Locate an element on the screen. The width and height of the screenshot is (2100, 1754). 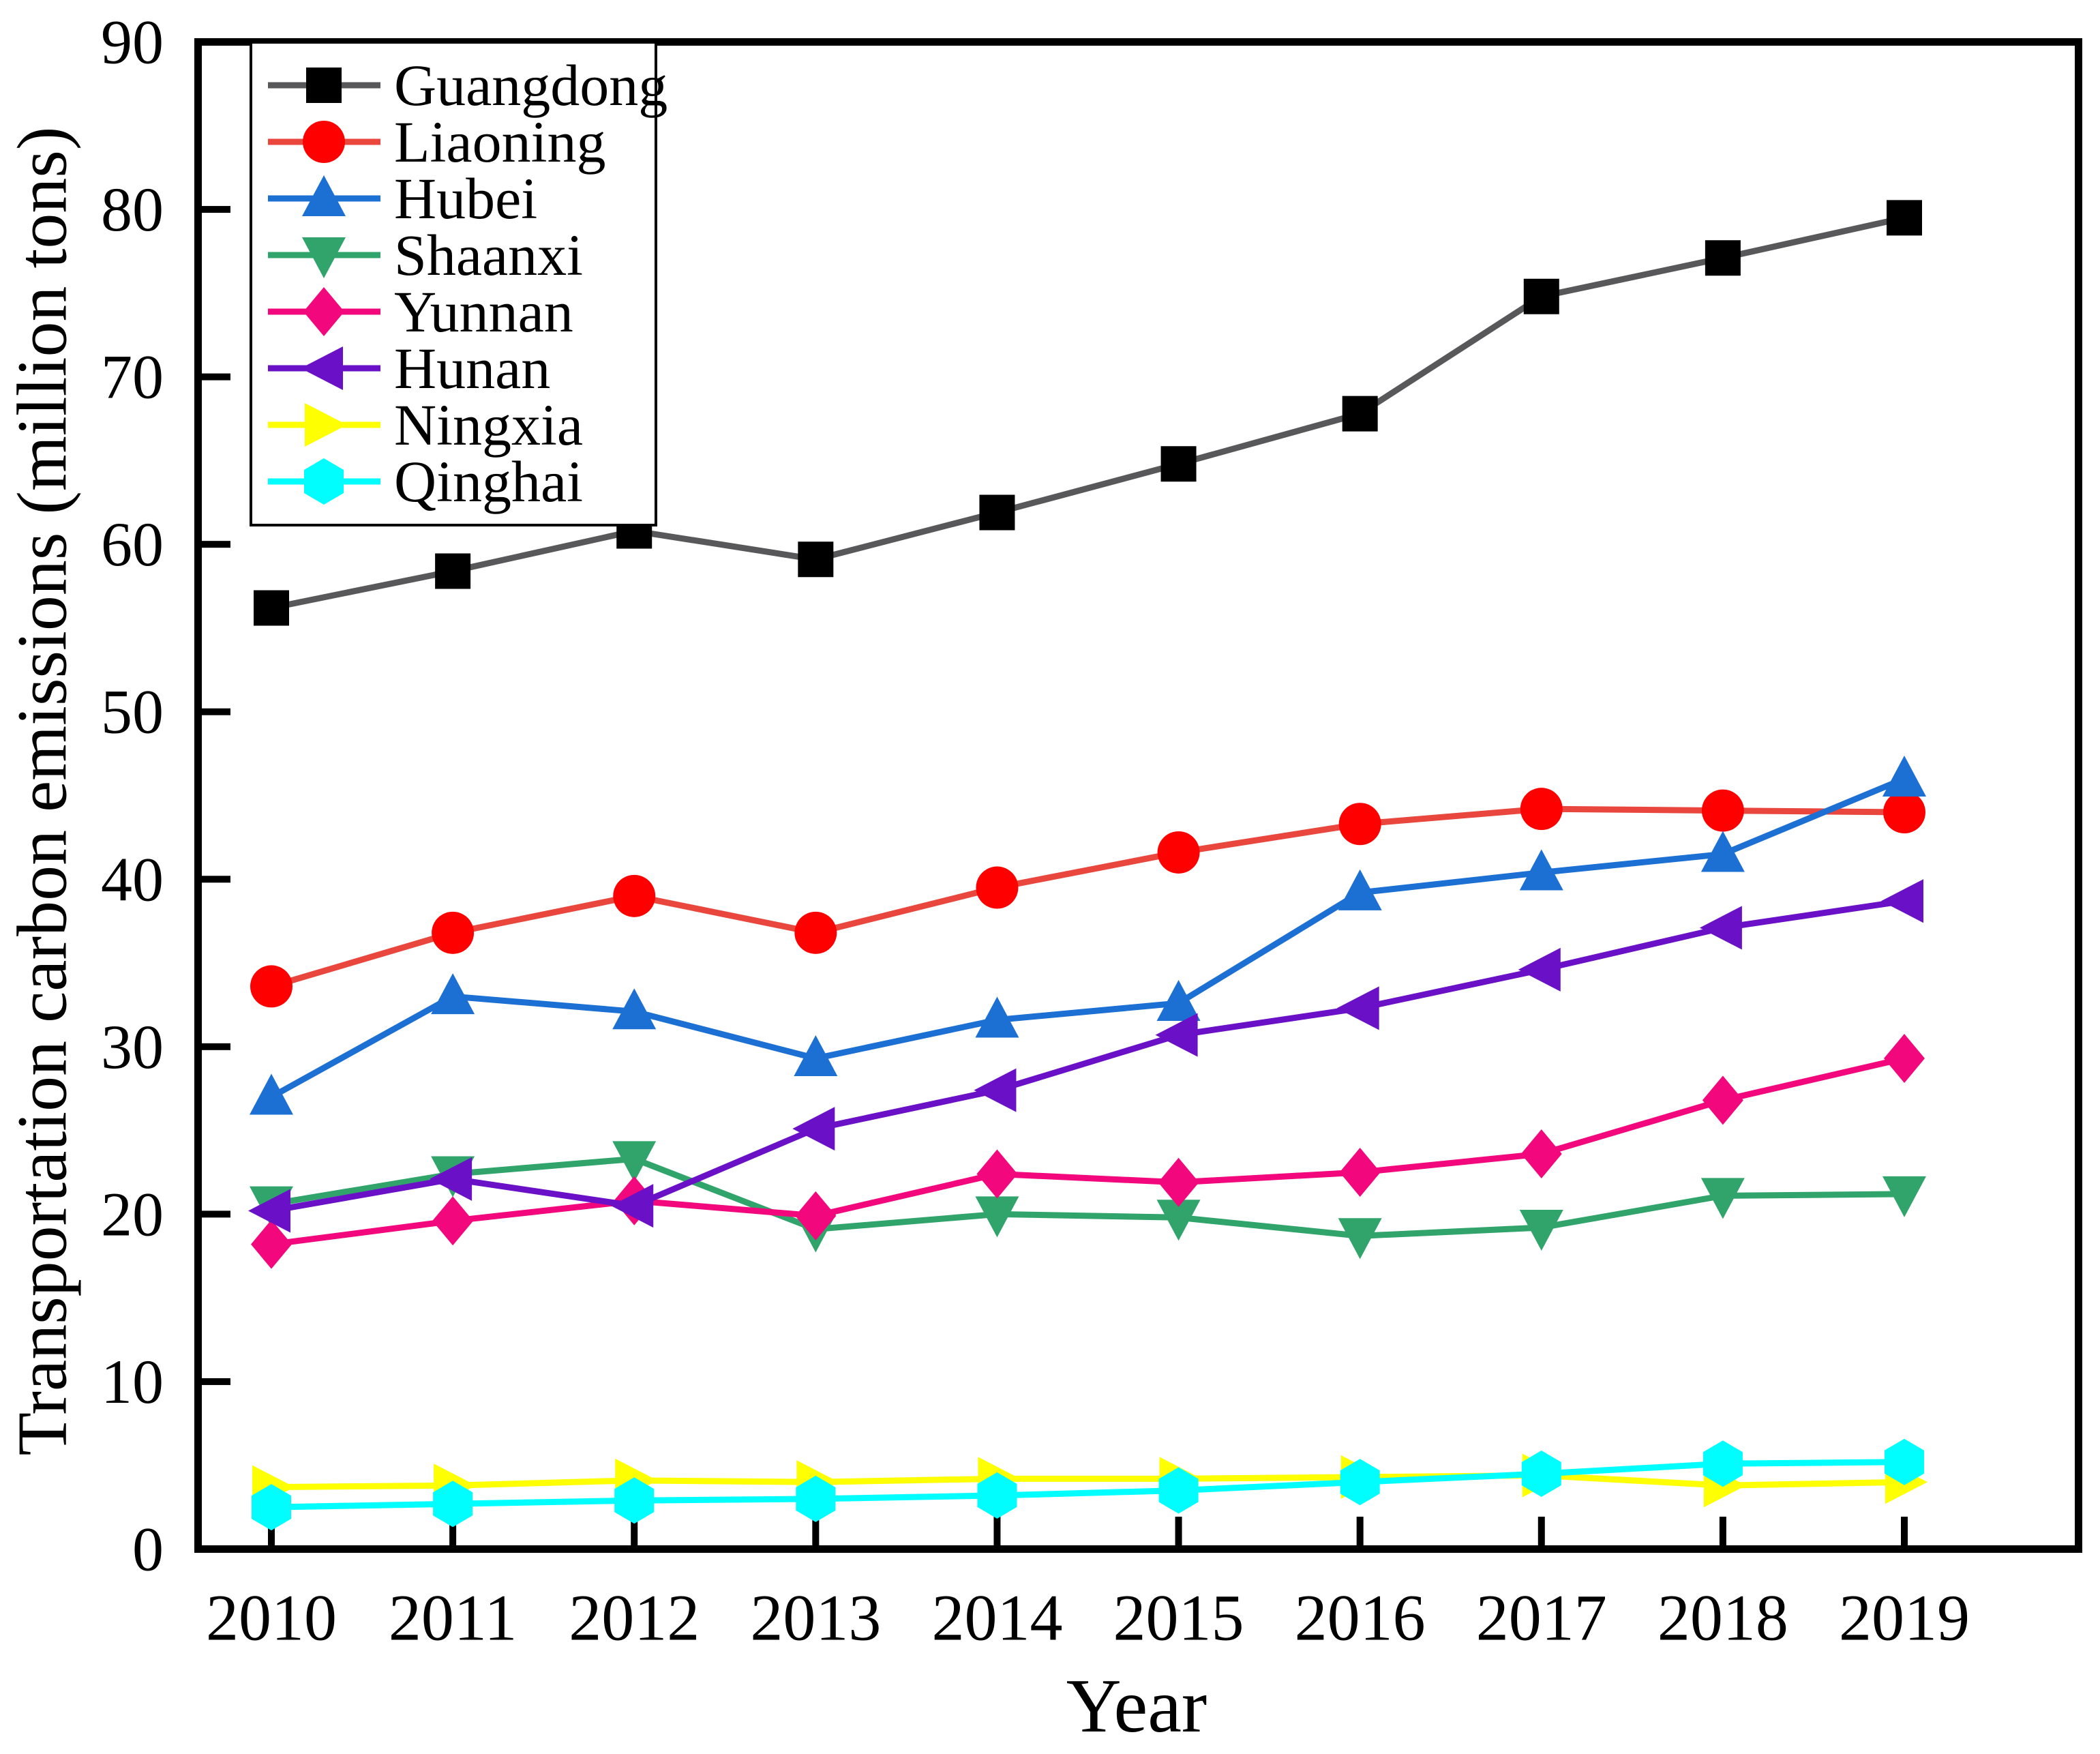
legend-label: Ningxia is located at coordinates (488, 425).